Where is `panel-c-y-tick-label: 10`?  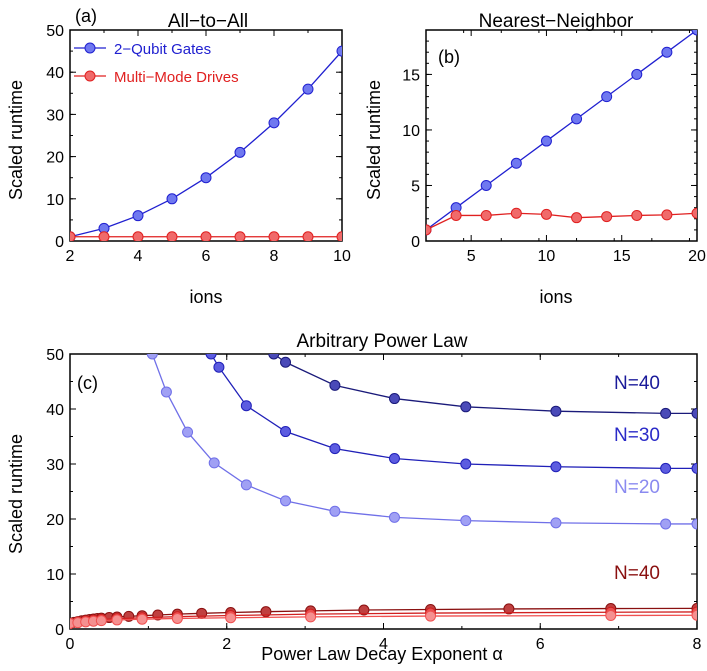 panel-c-y-tick-label: 10 is located at coordinates (55, 575).